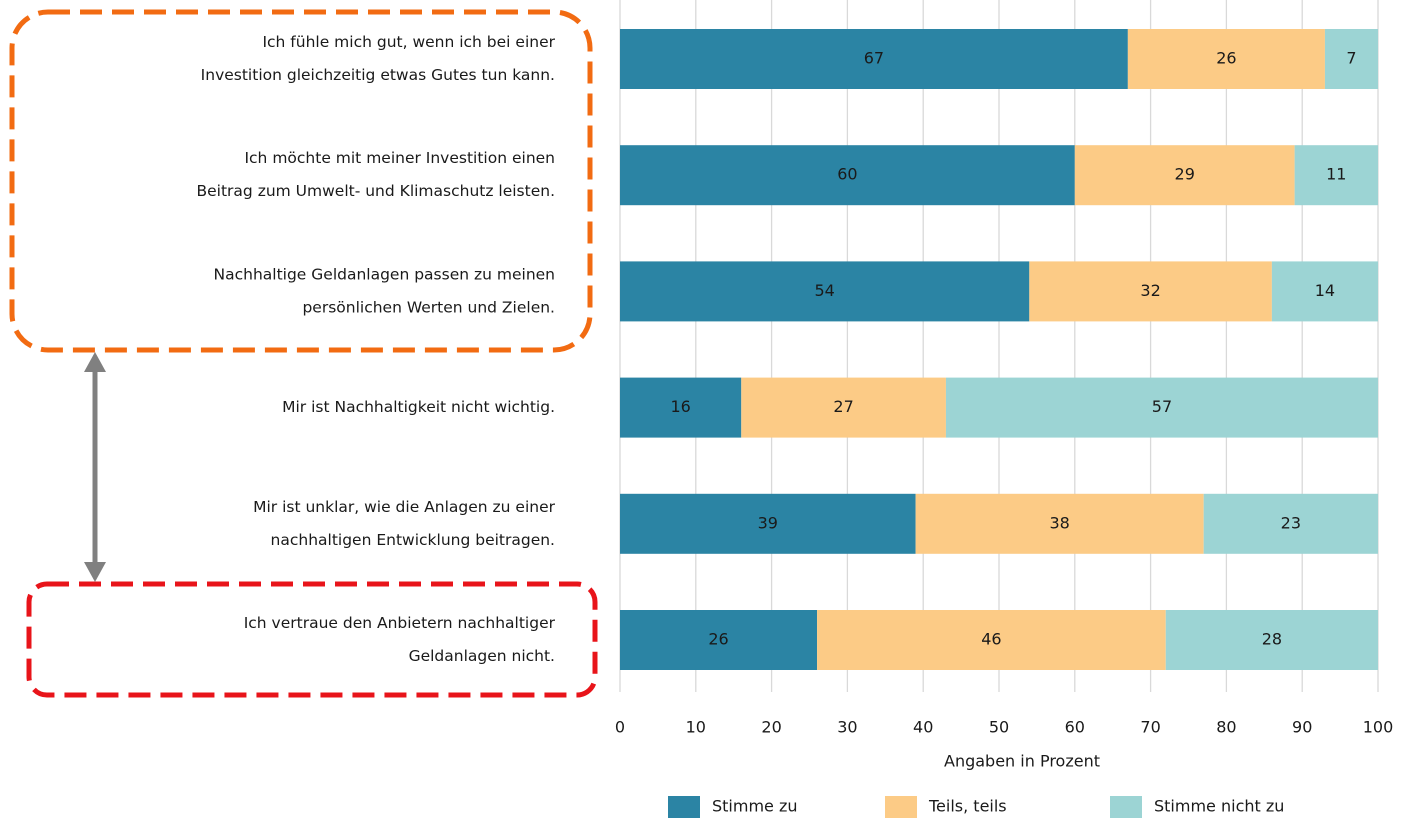  I want to click on x-tick-label: 90, so click(1302, 727).